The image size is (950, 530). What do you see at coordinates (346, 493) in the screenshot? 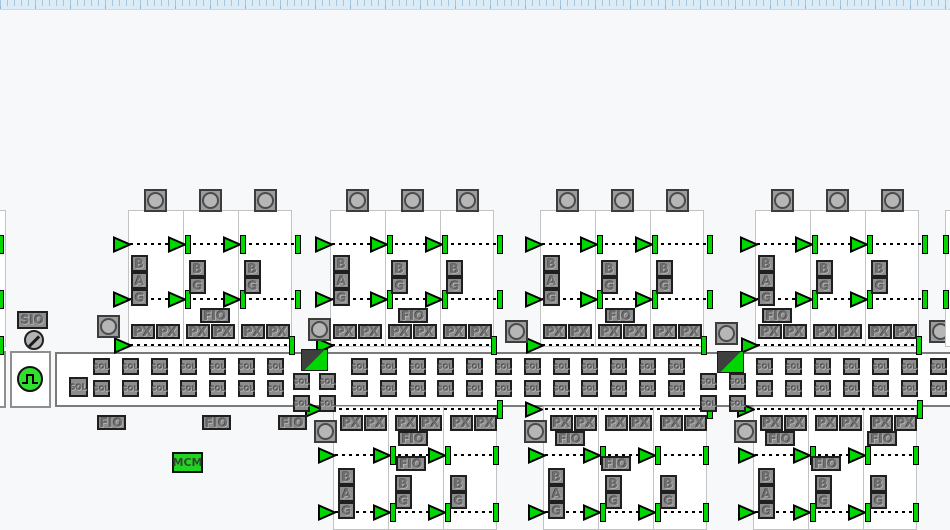
I see `bag-letter-label: A` at bounding box center [346, 493].